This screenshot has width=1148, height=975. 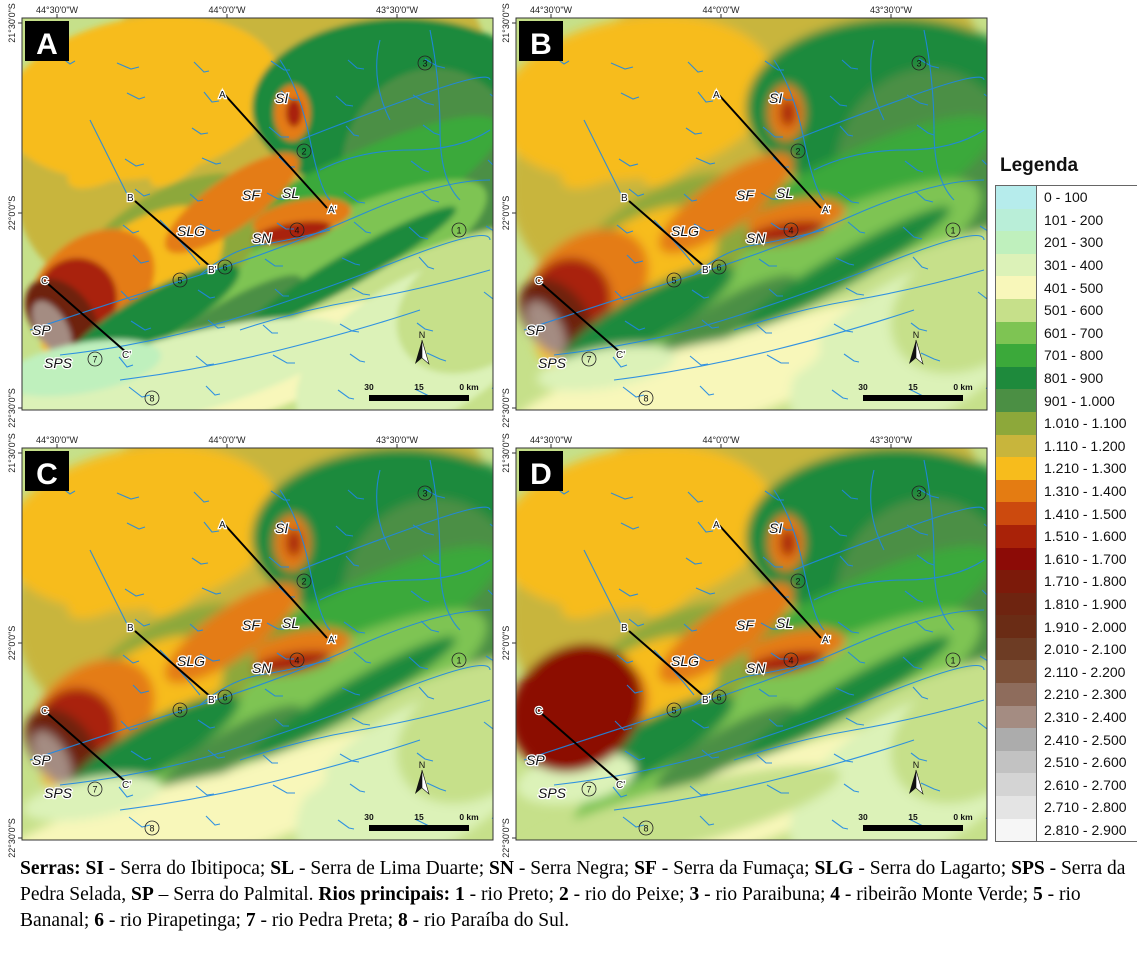 I want to click on serra-label: SLG, so click(x=685, y=231).